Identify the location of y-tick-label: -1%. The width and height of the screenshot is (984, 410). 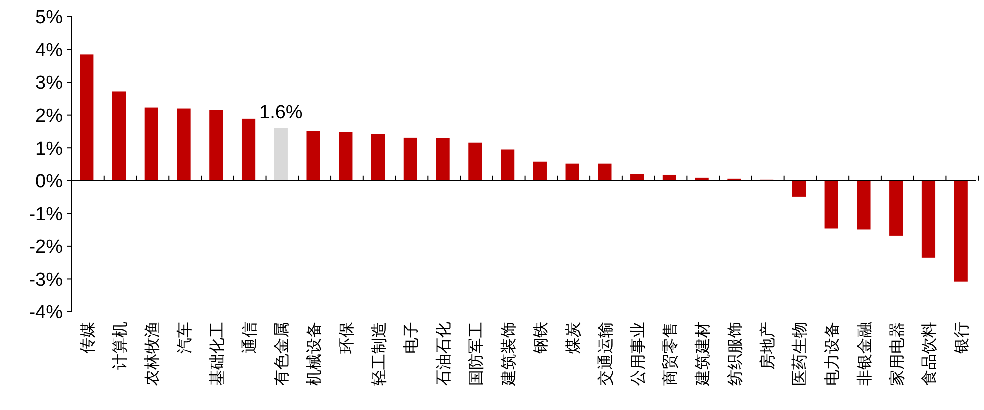
(46, 215).